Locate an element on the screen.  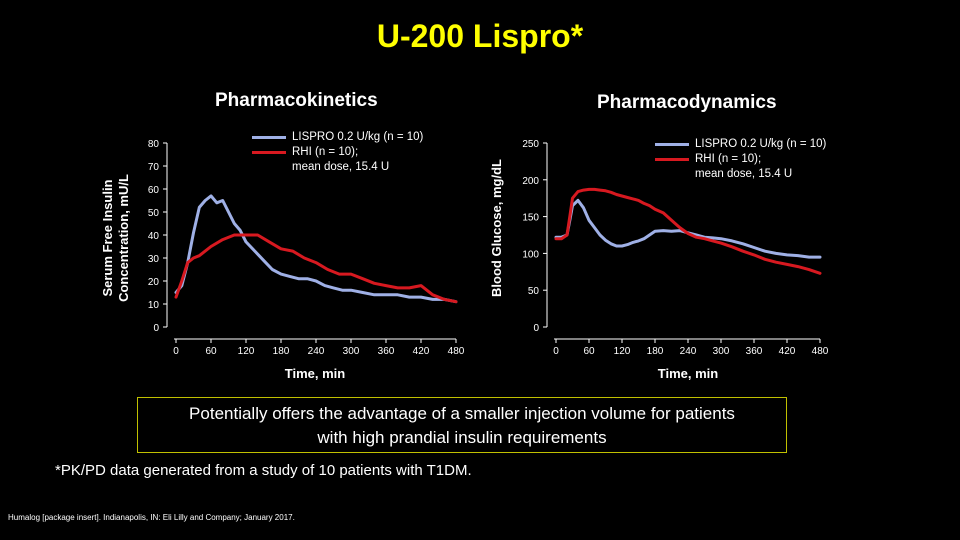
pk-legend-rhi-swatch is located at coordinates (269, 152).